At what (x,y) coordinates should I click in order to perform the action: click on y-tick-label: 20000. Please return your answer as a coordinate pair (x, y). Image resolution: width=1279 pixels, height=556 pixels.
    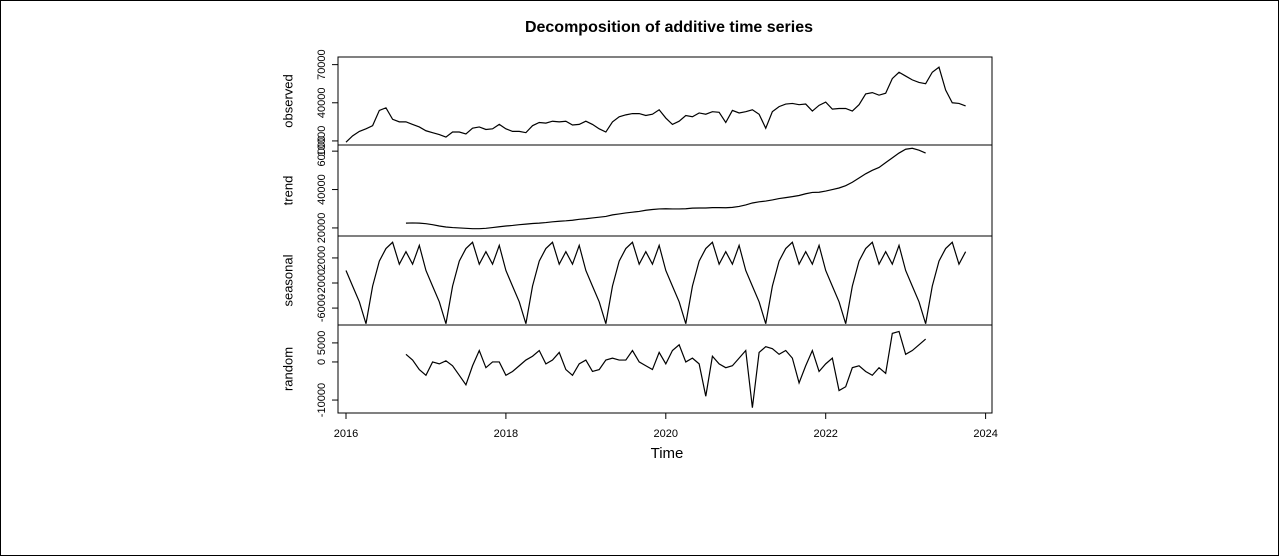
    Looking at the image, I should click on (322, 228).